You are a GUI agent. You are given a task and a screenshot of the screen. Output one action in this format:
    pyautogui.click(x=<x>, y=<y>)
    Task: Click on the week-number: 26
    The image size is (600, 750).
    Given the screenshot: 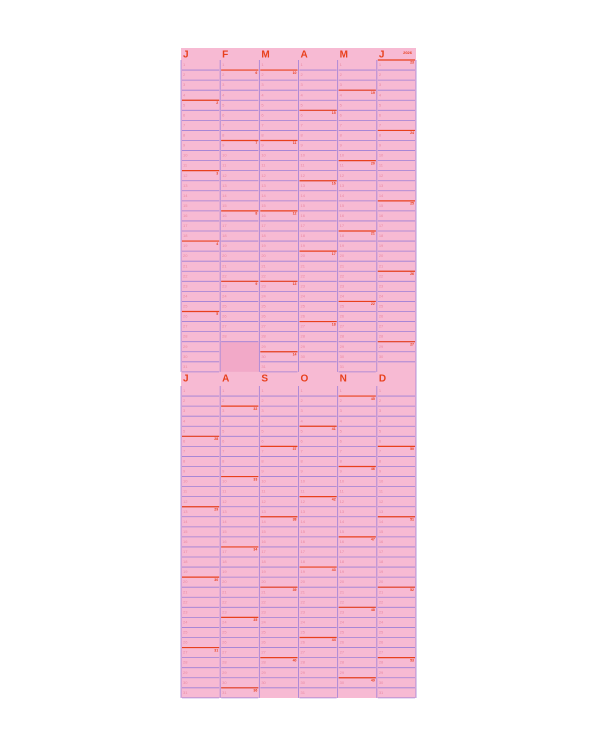 What is the action you would take?
    pyautogui.click(x=412, y=274)
    